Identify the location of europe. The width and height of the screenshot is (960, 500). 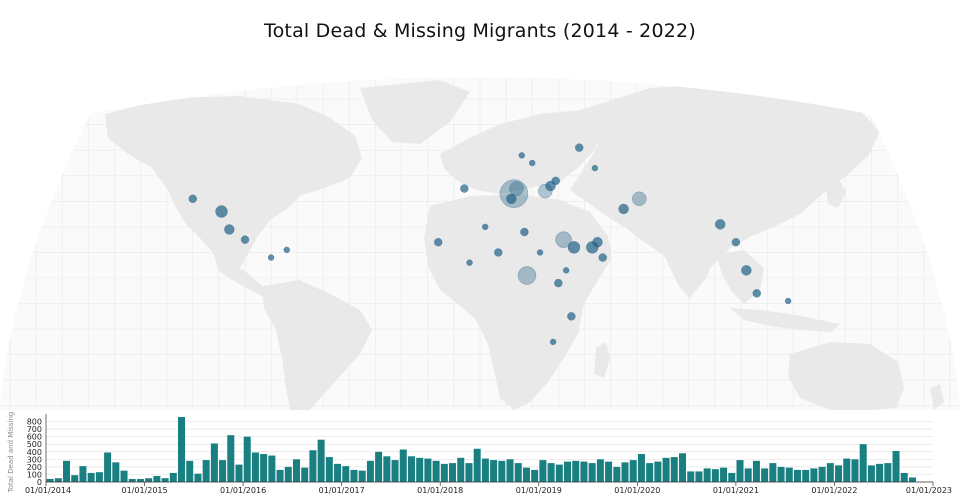
(520, 152).